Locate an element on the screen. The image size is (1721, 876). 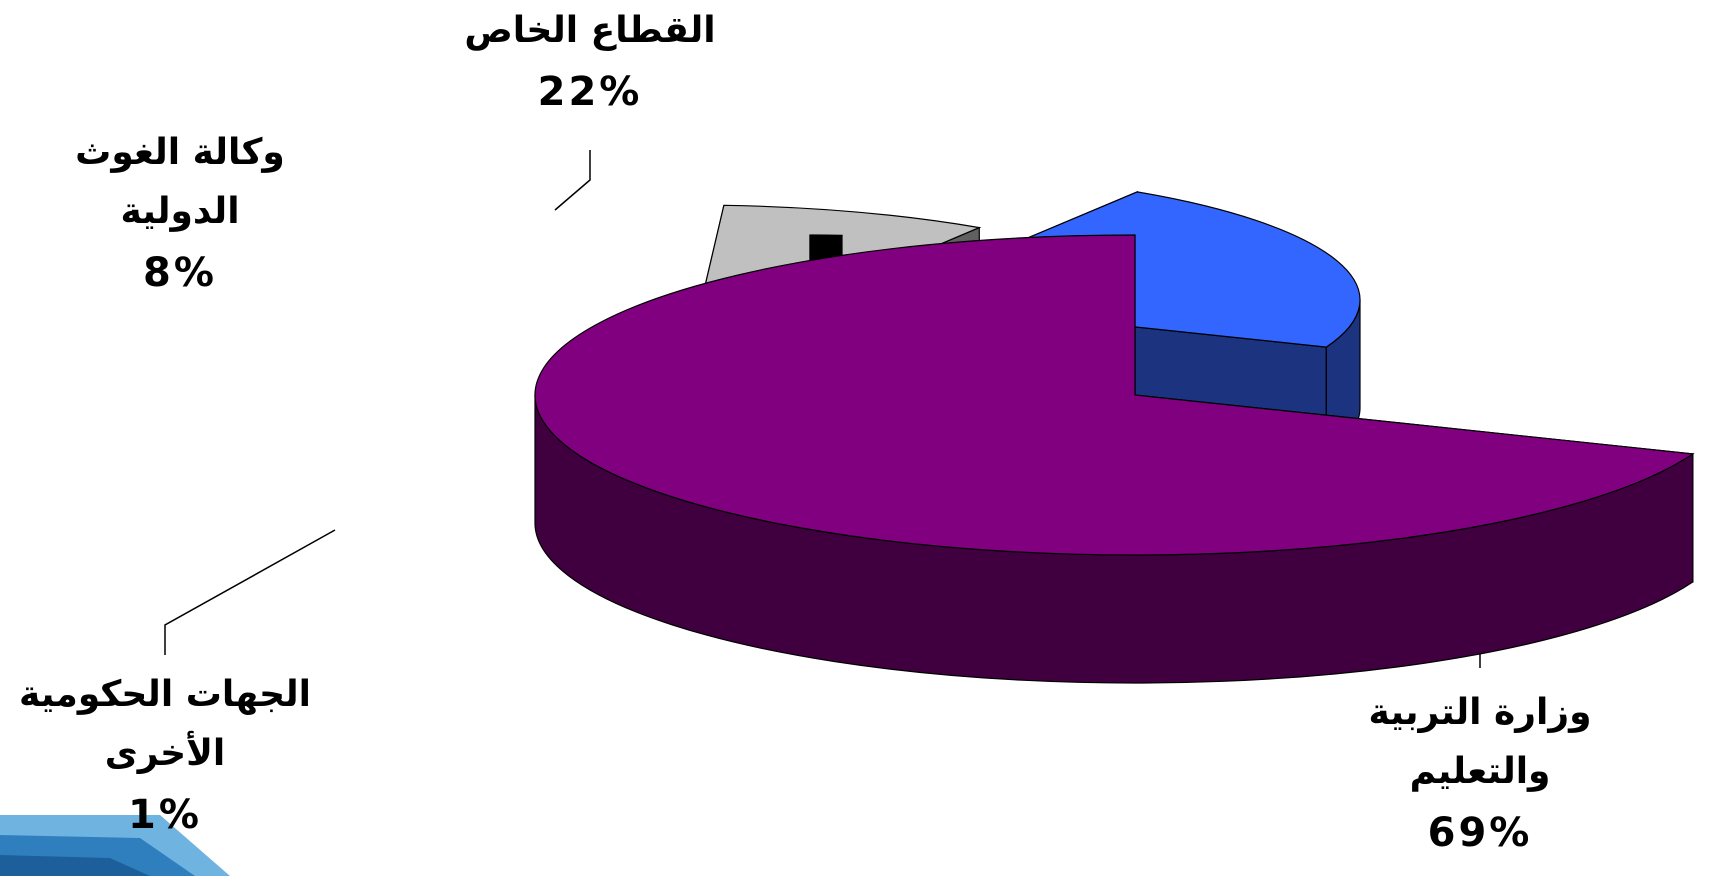
slice-label-private-sector: القطاع الخاص 22% is located at coordinates (590, 62).